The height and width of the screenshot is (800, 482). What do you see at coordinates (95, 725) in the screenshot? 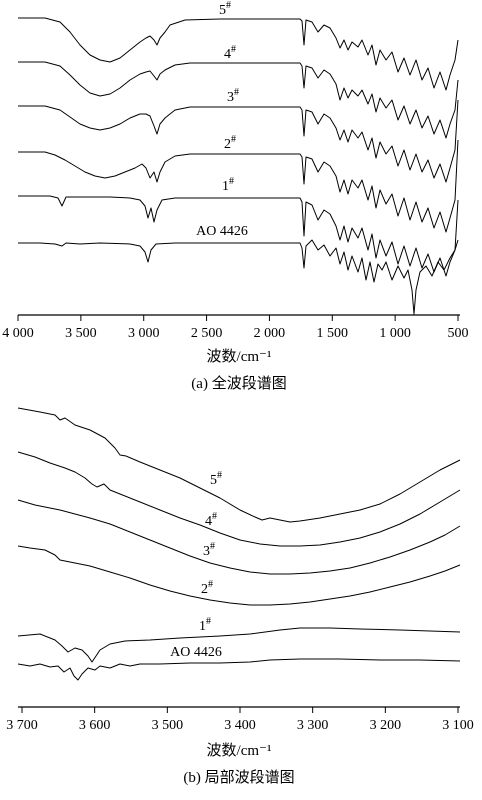
I see `ticks-b-tick-label-1: 3 600` at bounding box center [95, 725].